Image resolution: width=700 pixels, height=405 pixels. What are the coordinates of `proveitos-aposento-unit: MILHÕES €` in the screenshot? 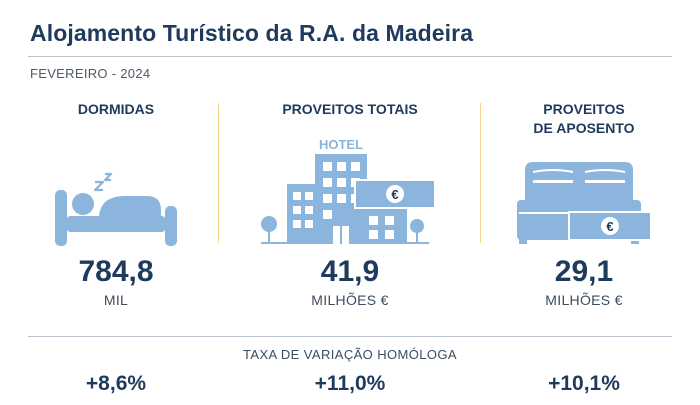 It's located at (584, 300).